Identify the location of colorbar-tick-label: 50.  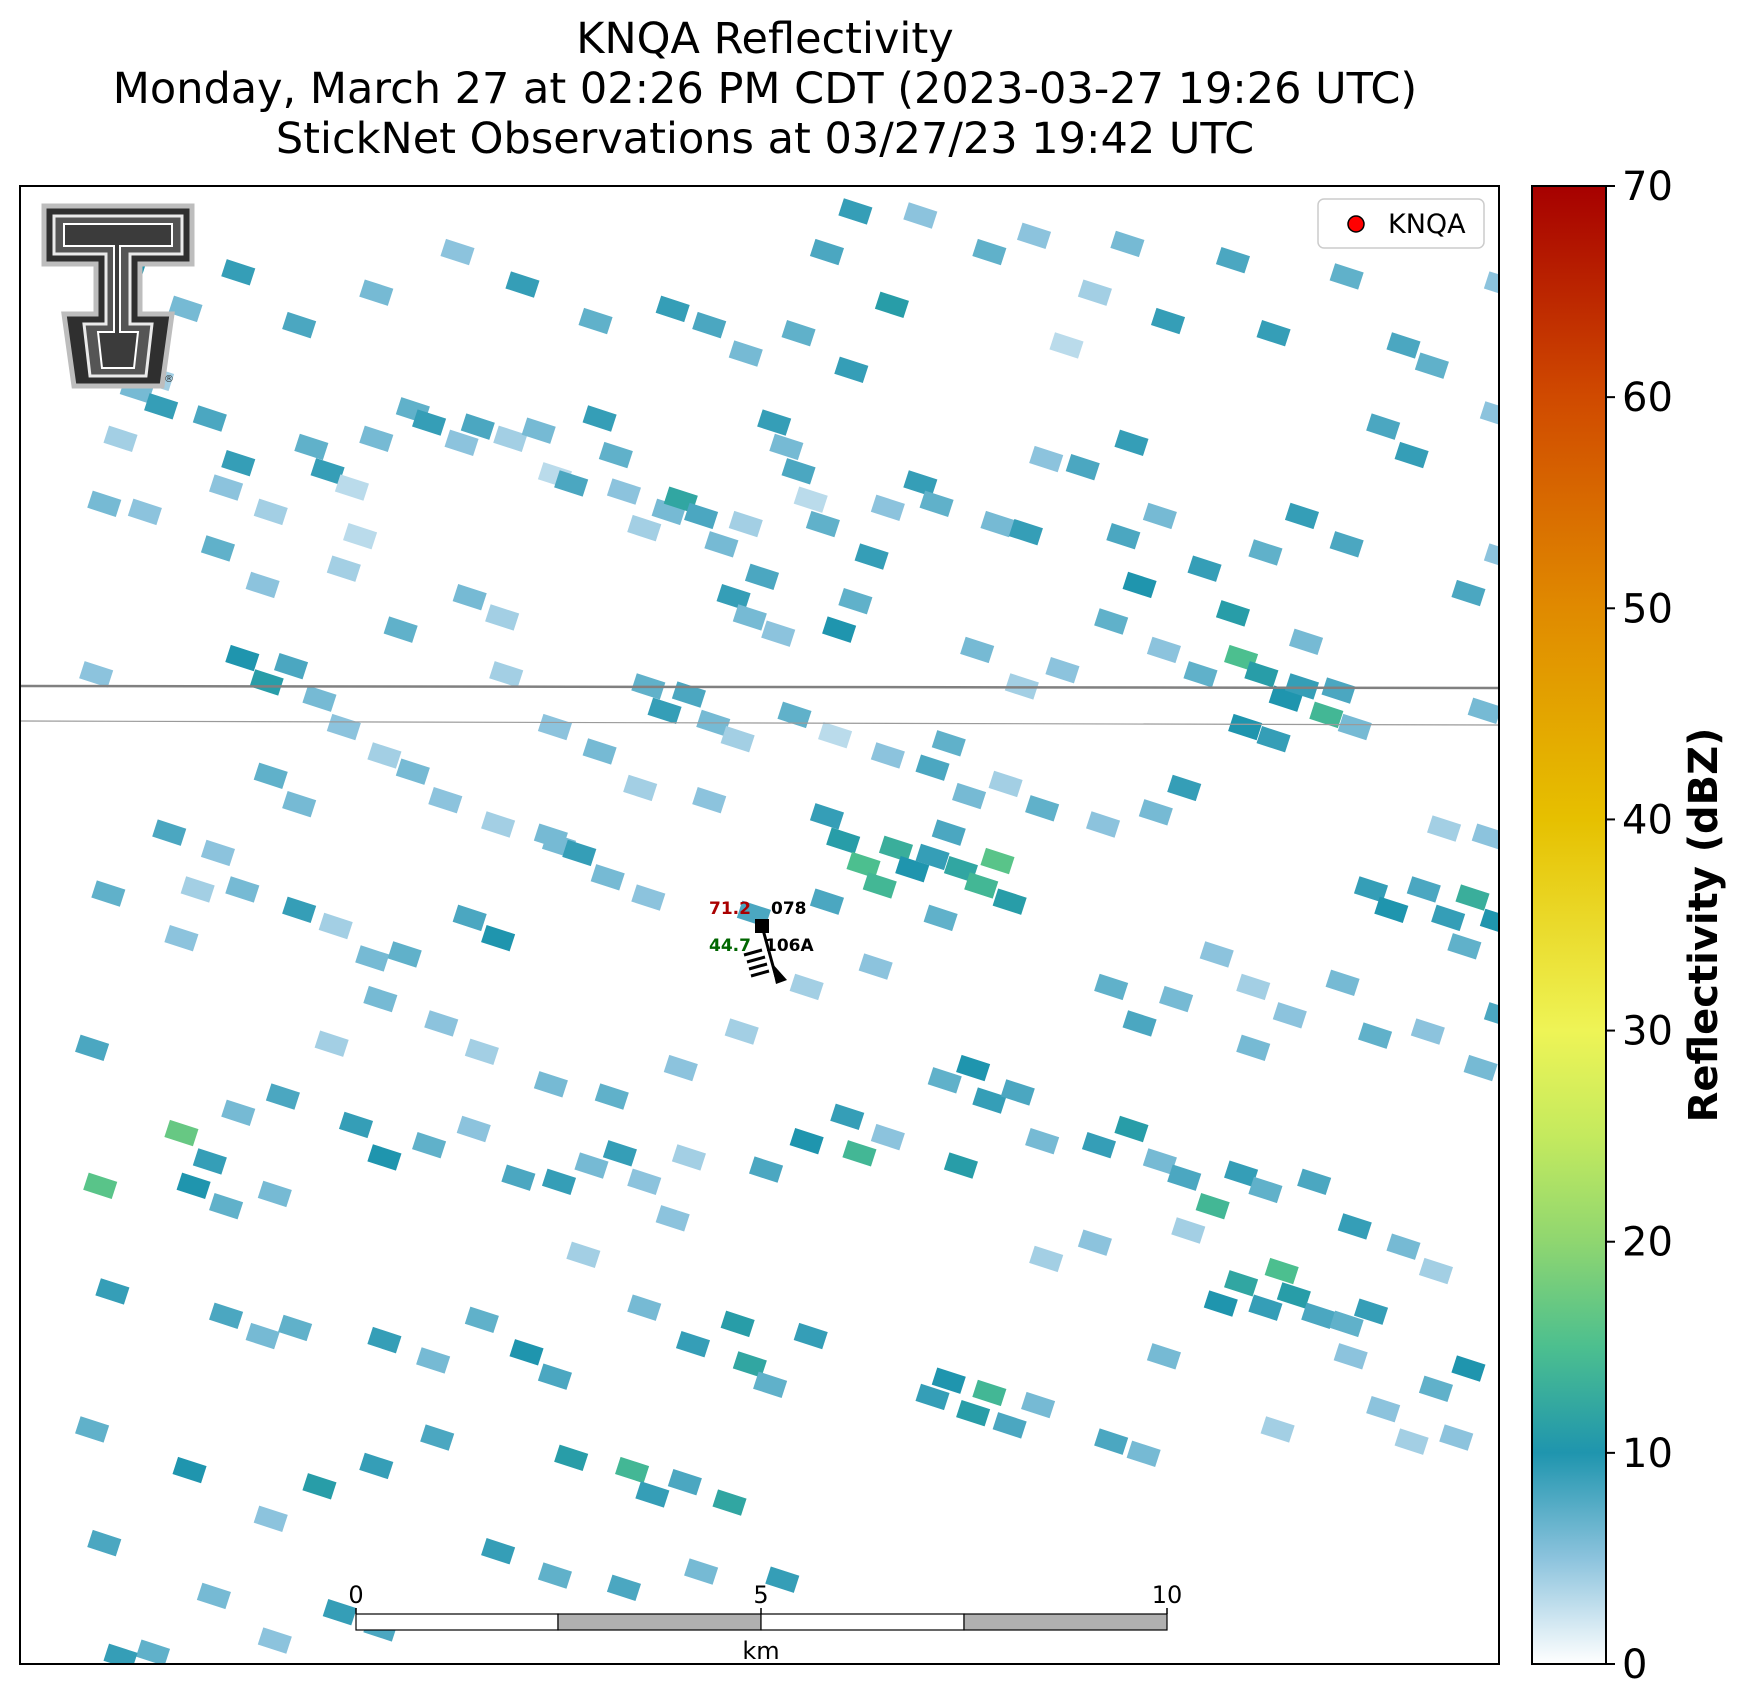
(1647, 609).